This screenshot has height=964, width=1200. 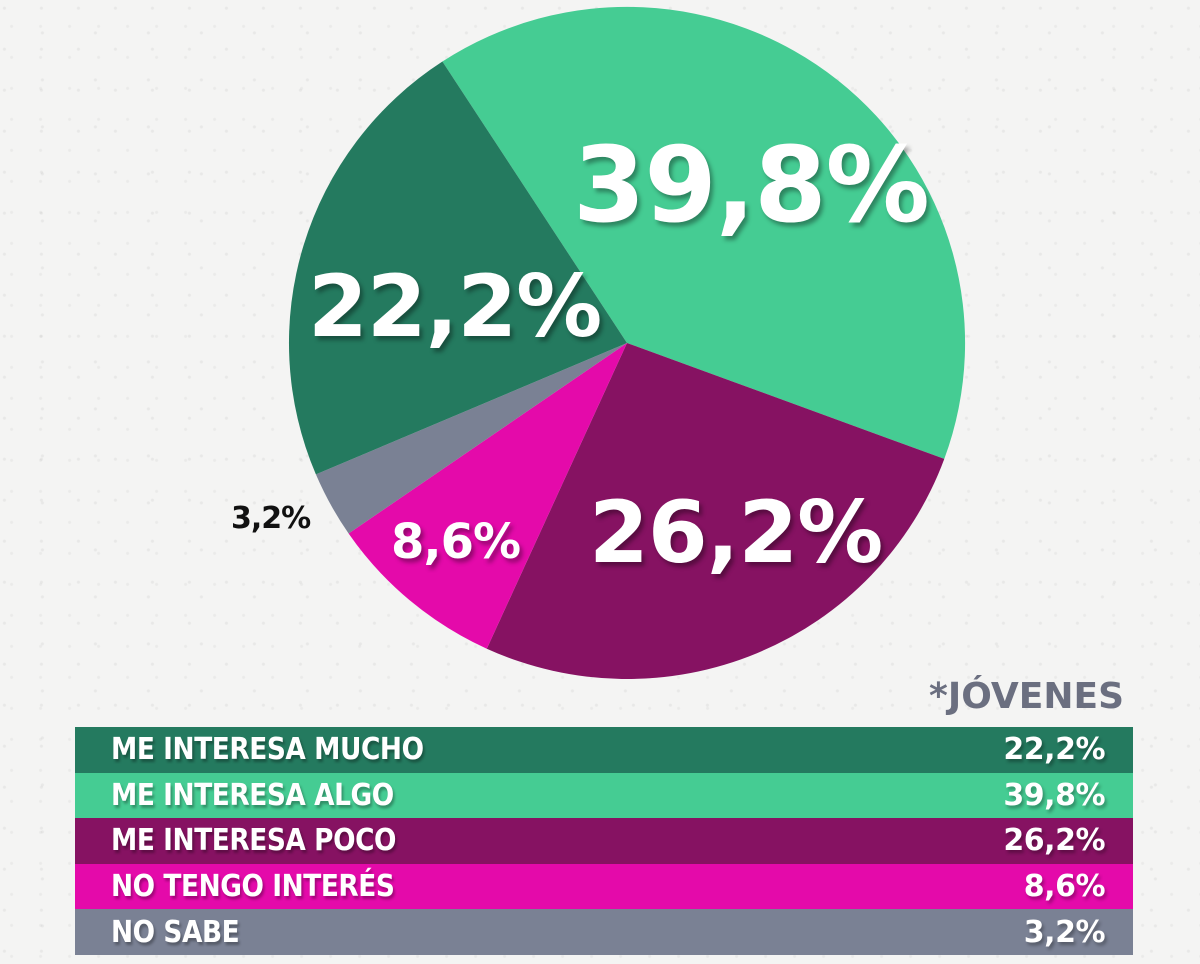 I want to click on pie-slice-no-tengo-inter-s, so click(x=487, y=496).